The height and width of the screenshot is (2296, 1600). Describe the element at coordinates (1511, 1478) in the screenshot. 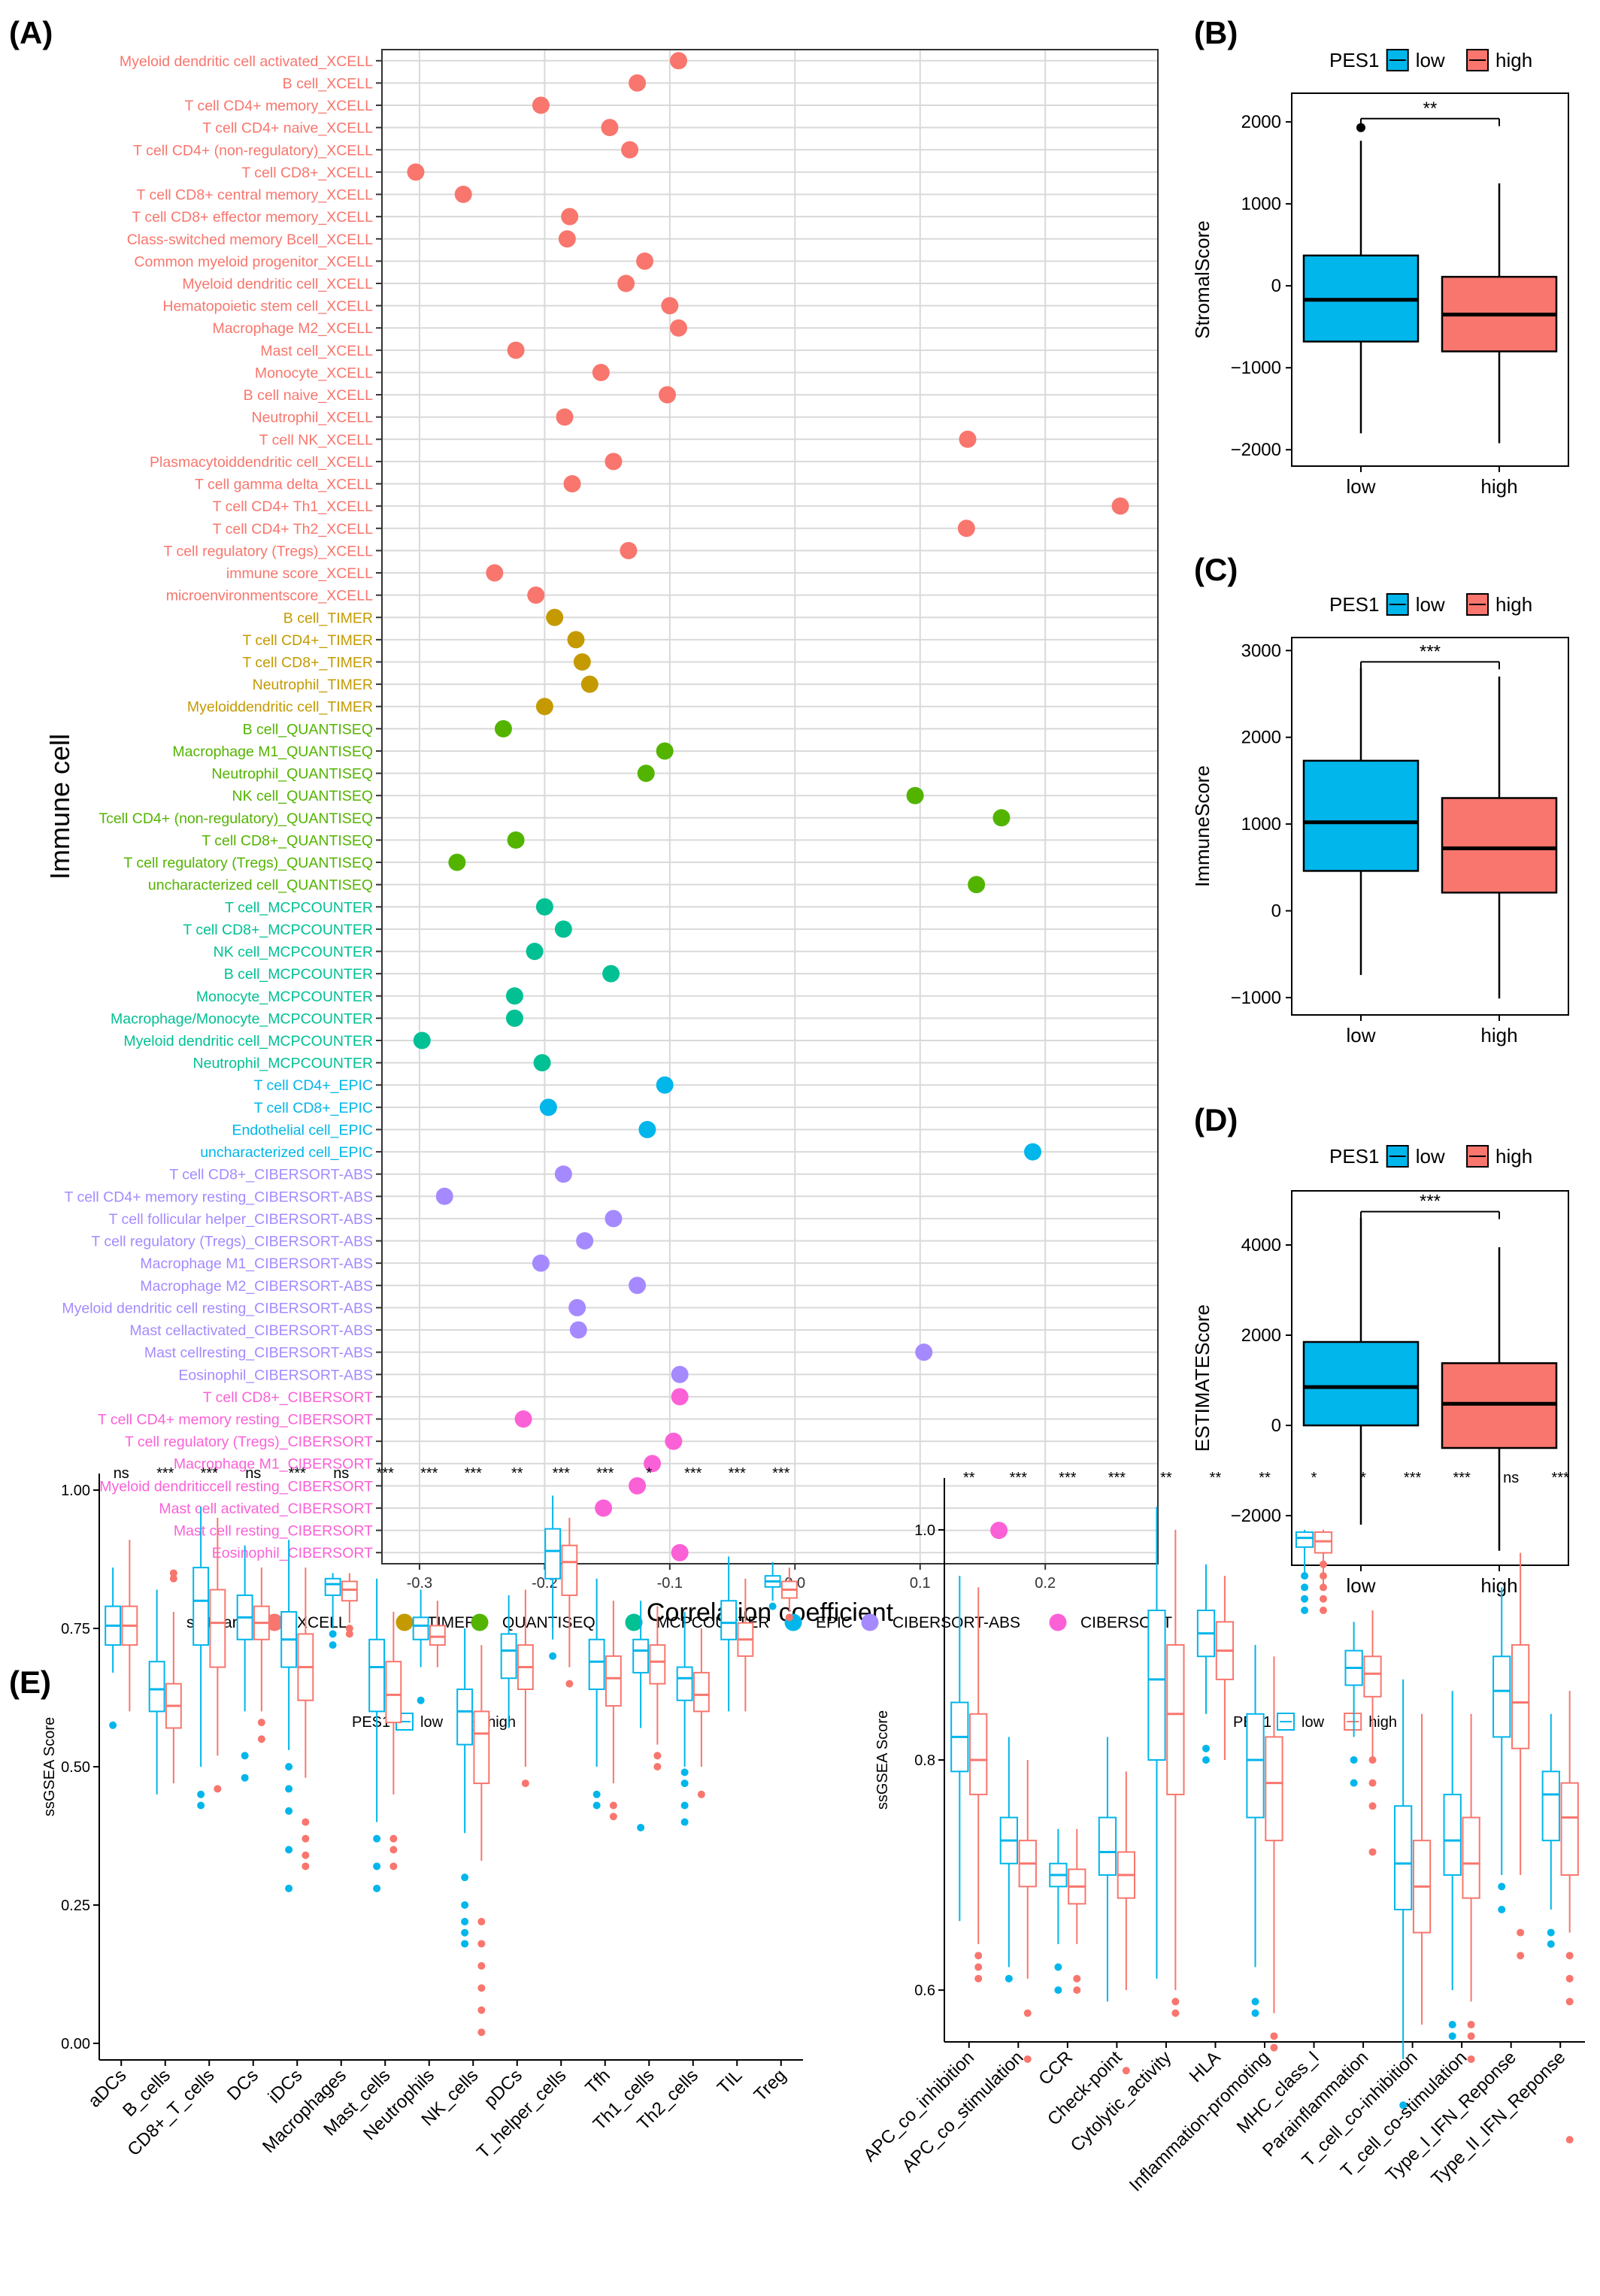

I see `significance-label: ns` at that location.